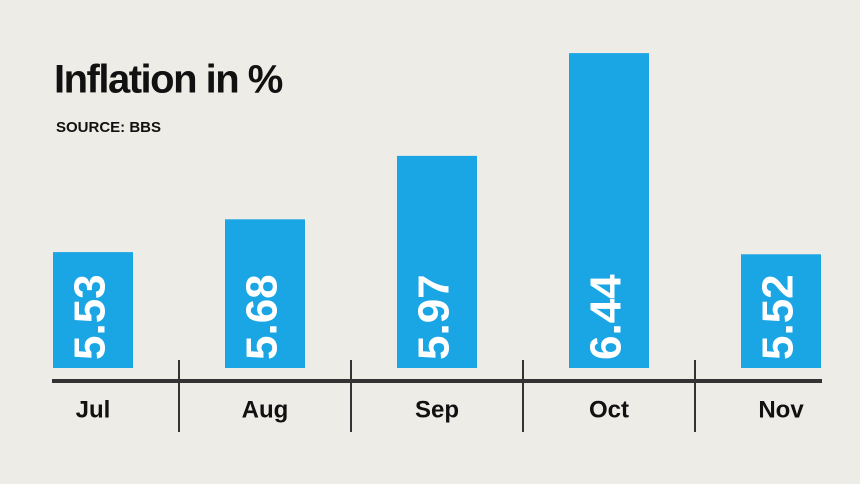 The height and width of the screenshot is (484, 860). What do you see at coordinates (606, 317) in the screenshot?
I see `data-label: 6.44` at bounding box center [606, 317].